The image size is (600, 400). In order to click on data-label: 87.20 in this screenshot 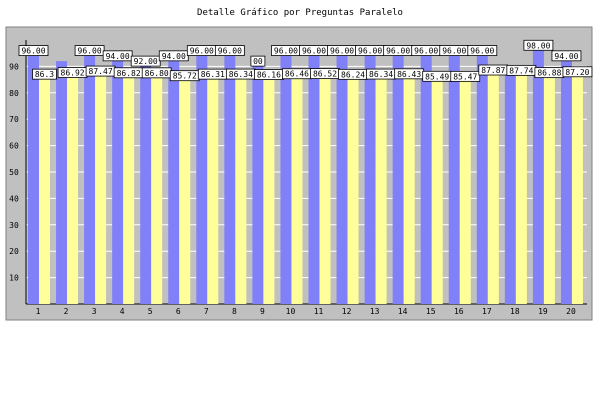, I will do `click(577, 72)`.